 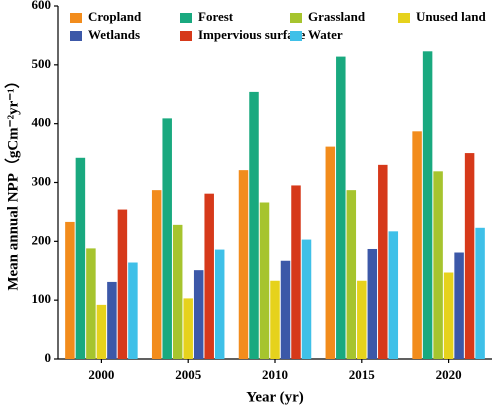 I want to click on y-tick-label: 100, so click(x=42, y=298).